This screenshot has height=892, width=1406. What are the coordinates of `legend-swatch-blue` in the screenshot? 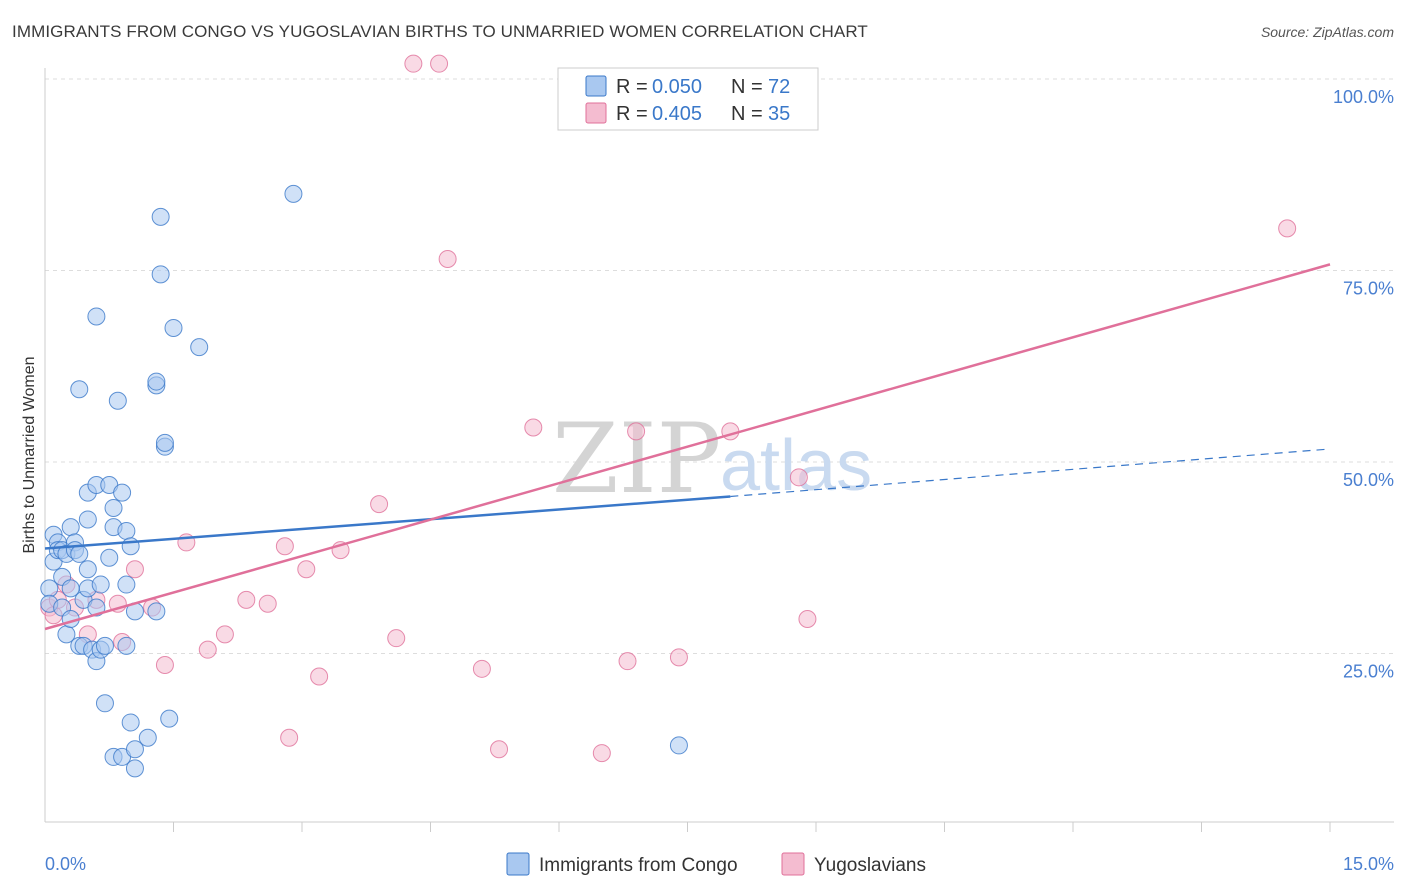 It's located at (596, 86).